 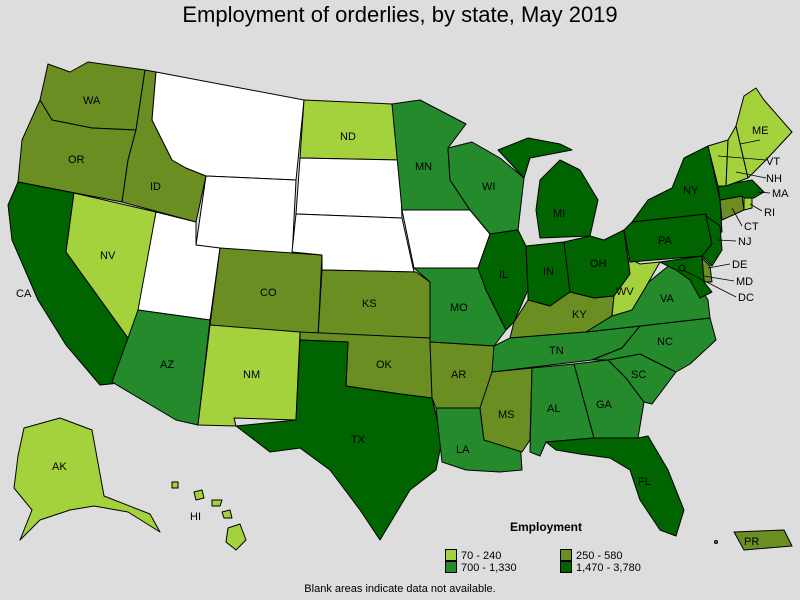 What do you see at coordinates (556, 351) in the screenshot?
I see `label-tn: TN` at bounding box center [556, 351].